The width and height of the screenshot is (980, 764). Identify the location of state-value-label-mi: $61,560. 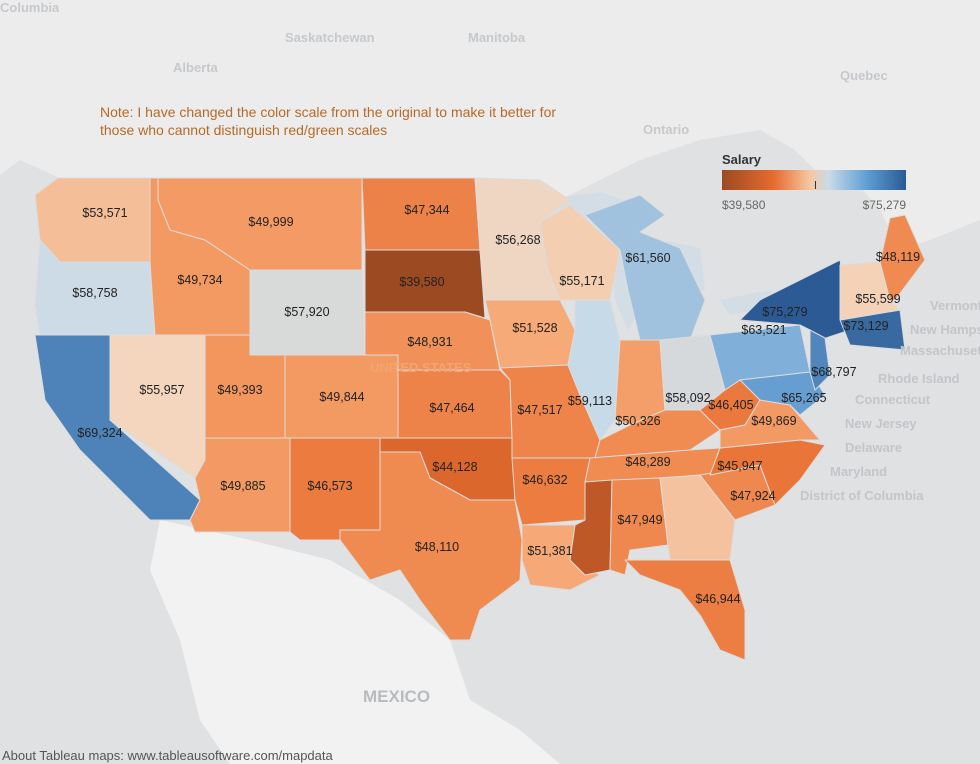
(647, 258).